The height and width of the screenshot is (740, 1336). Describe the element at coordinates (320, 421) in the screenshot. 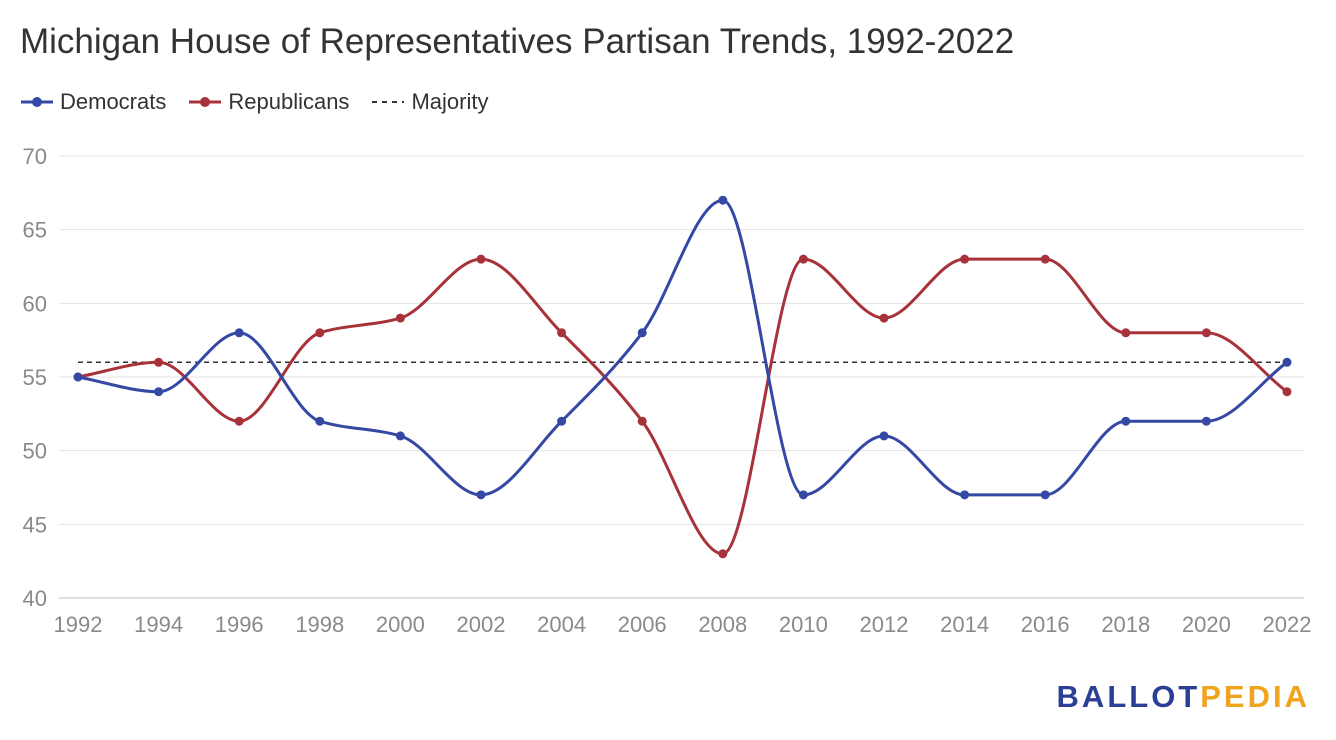

I see `data-point-democrats-1998` at that location.